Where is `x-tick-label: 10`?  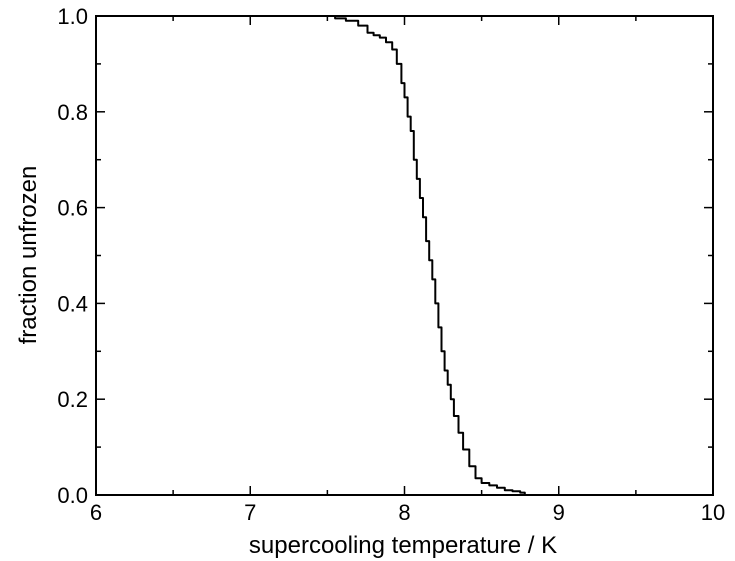
x-tick-label: 10 is located at coordinates (713, 512).